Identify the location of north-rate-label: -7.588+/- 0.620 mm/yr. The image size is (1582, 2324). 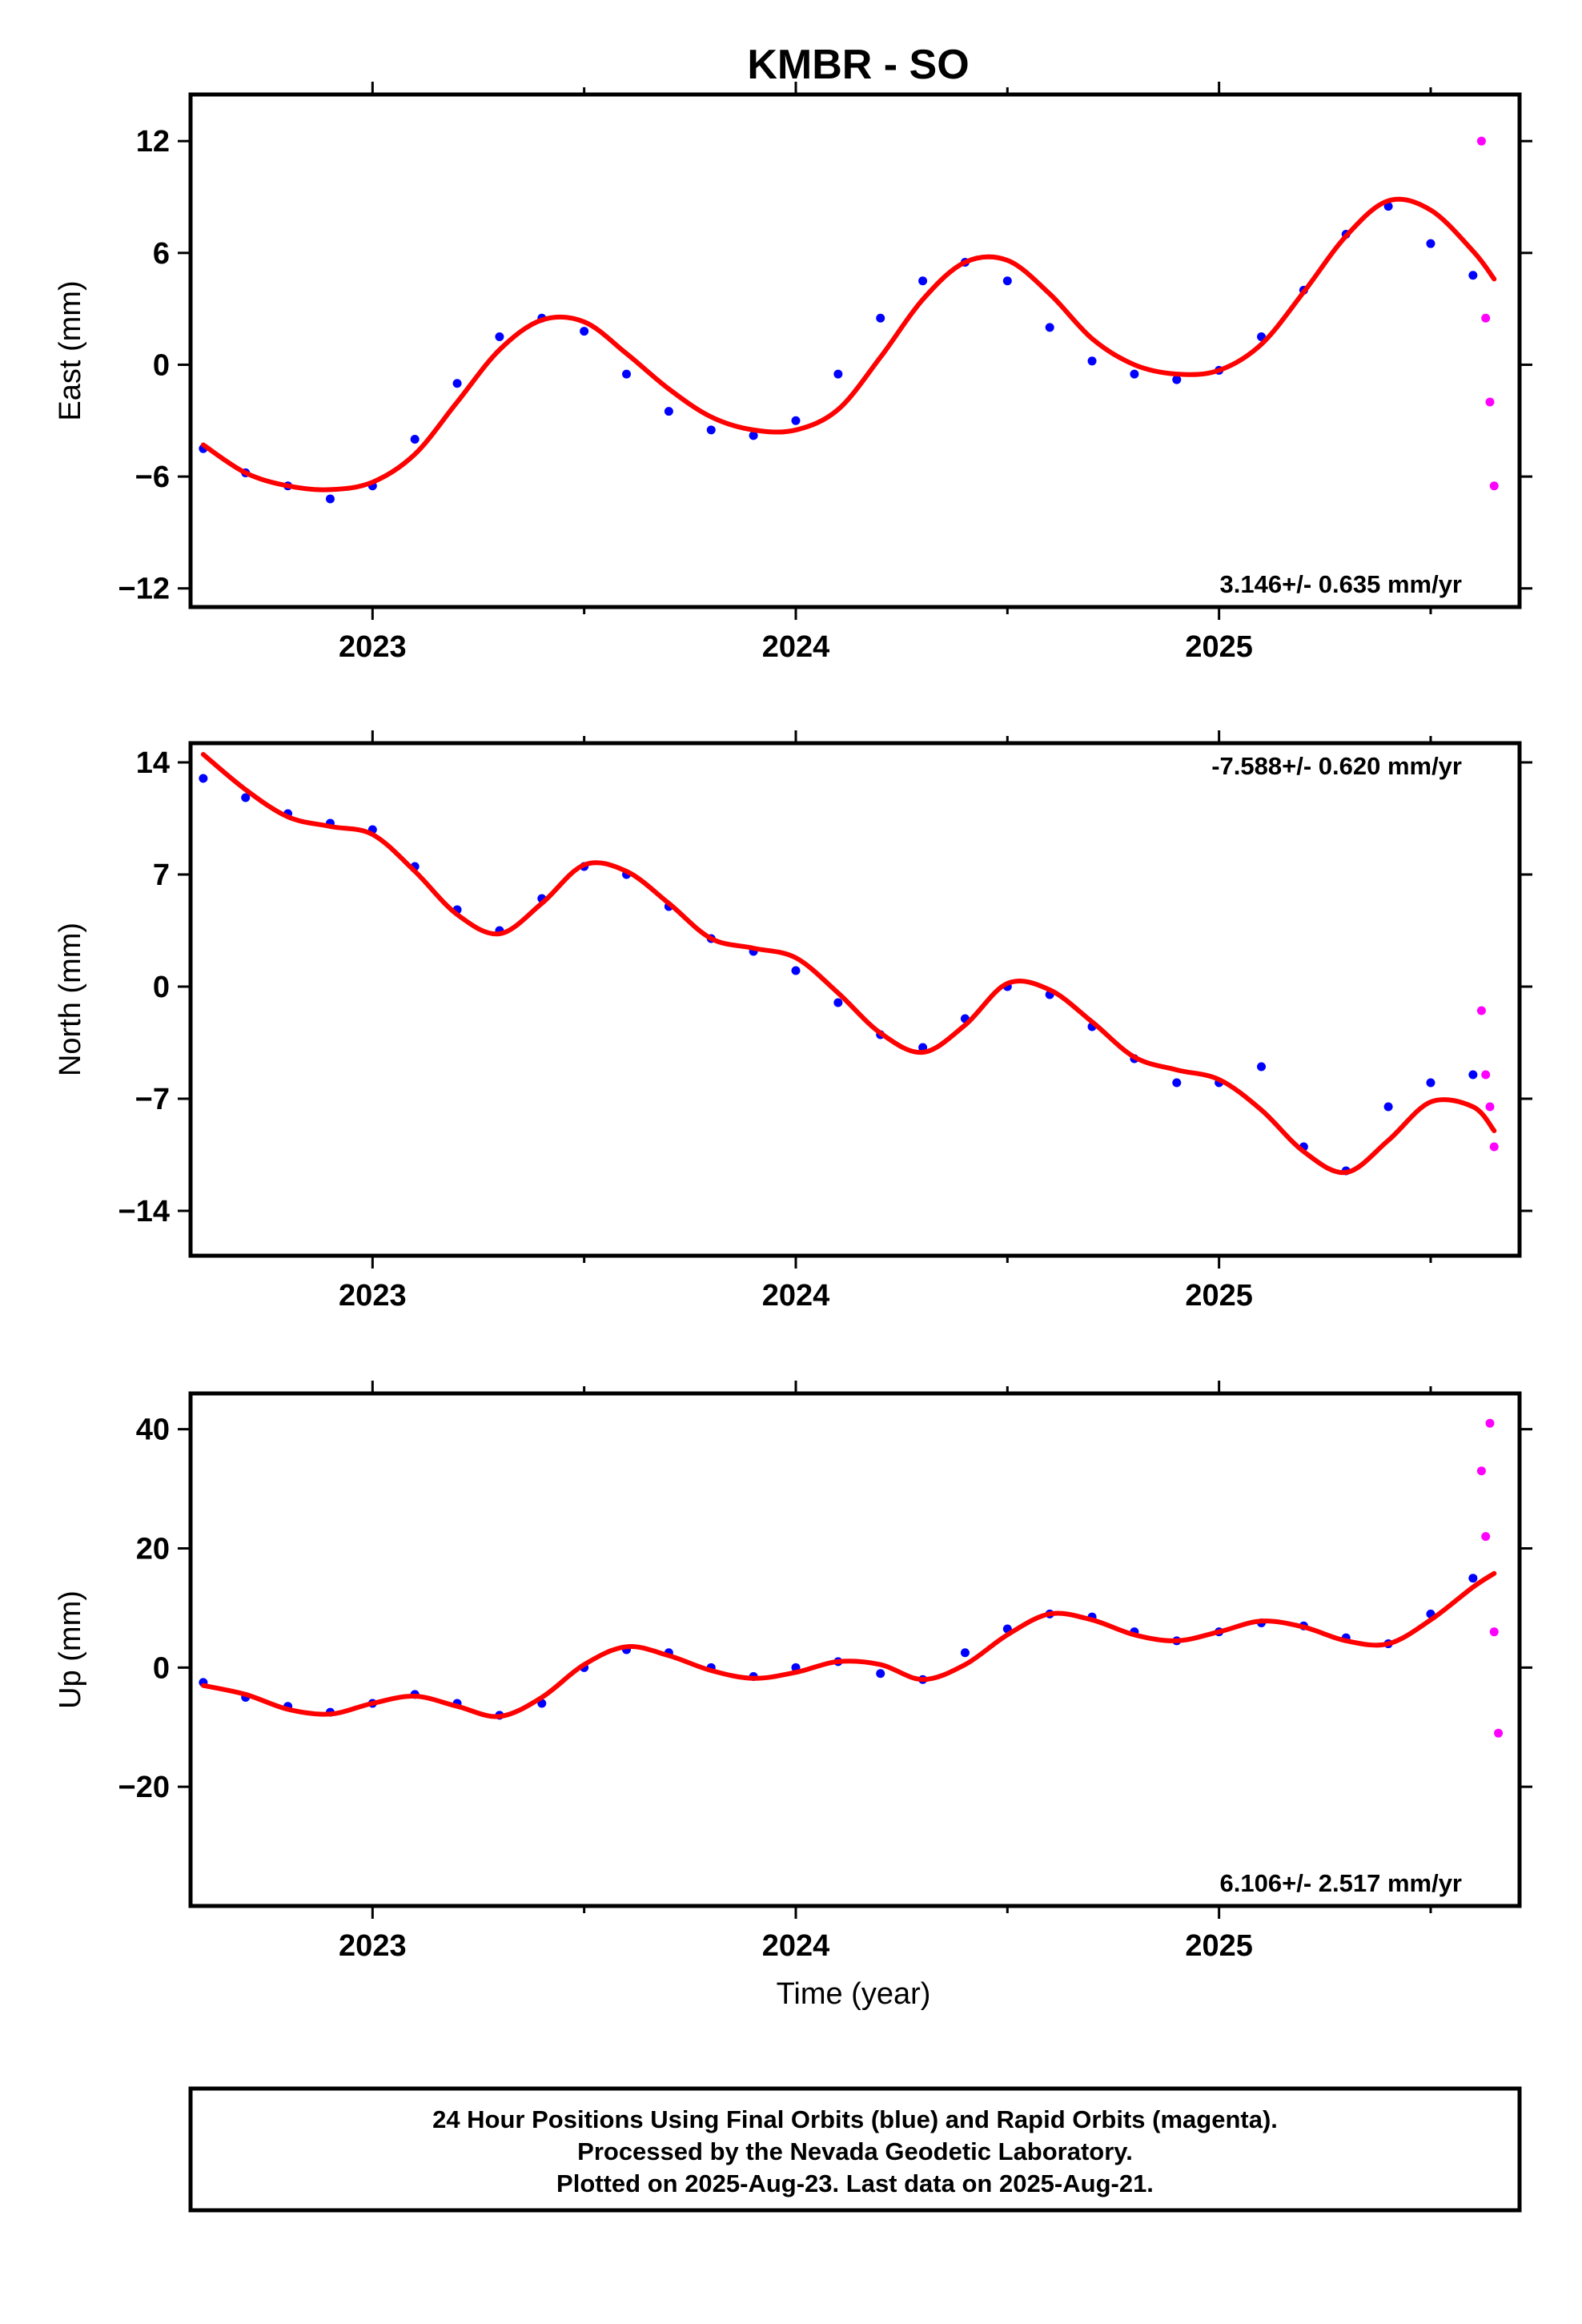
(1336, 766).